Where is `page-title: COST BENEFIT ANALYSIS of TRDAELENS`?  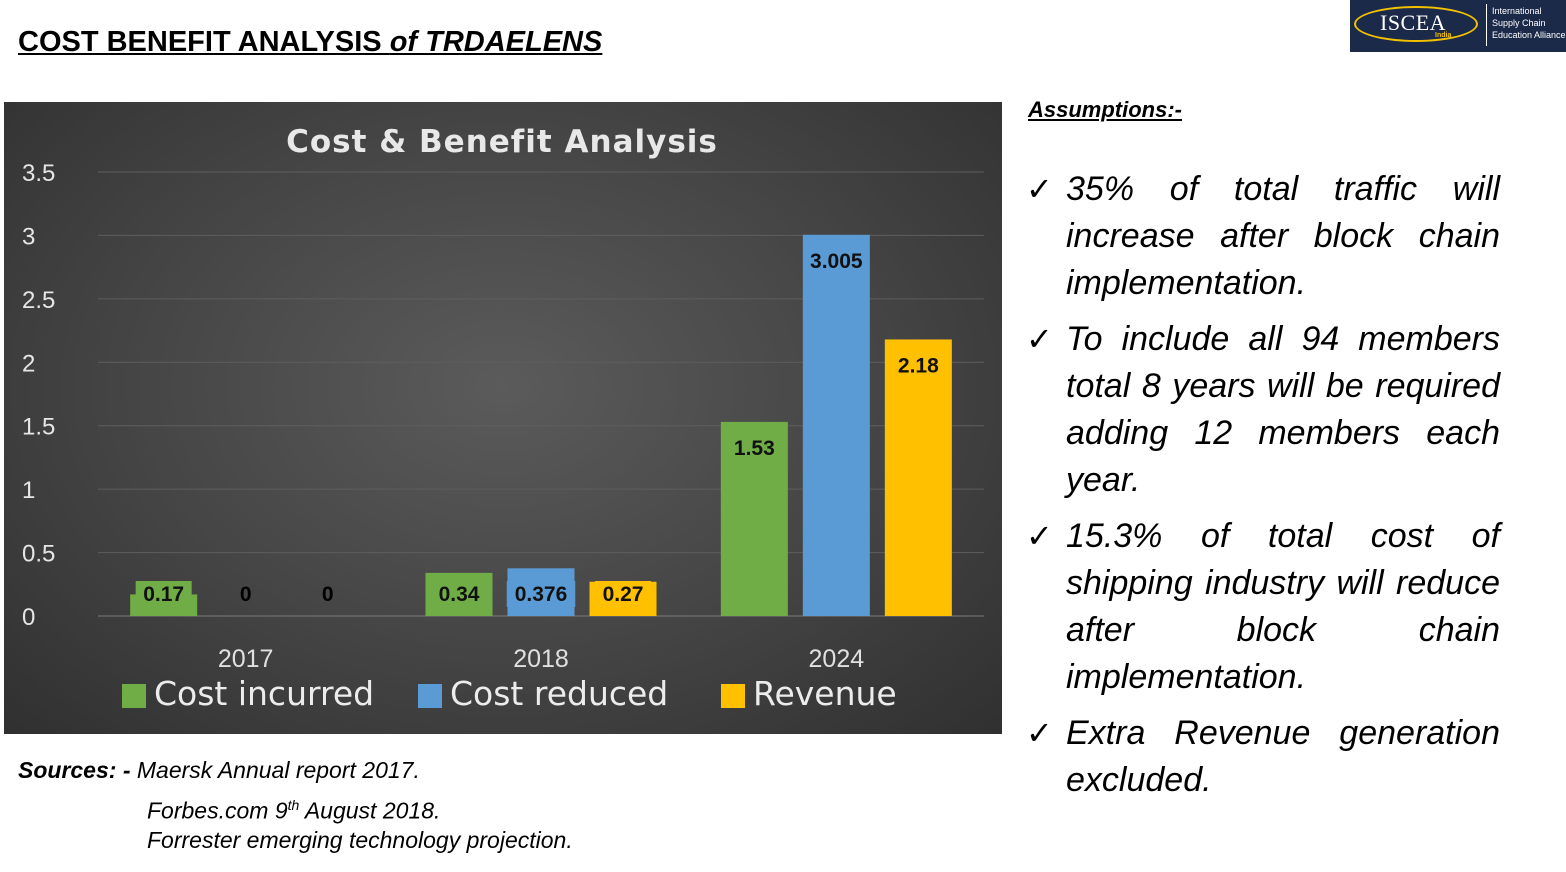 page-title: COST BENEFIT ANALYSIS of TRDAELENS is located at coordinates (310, 42).